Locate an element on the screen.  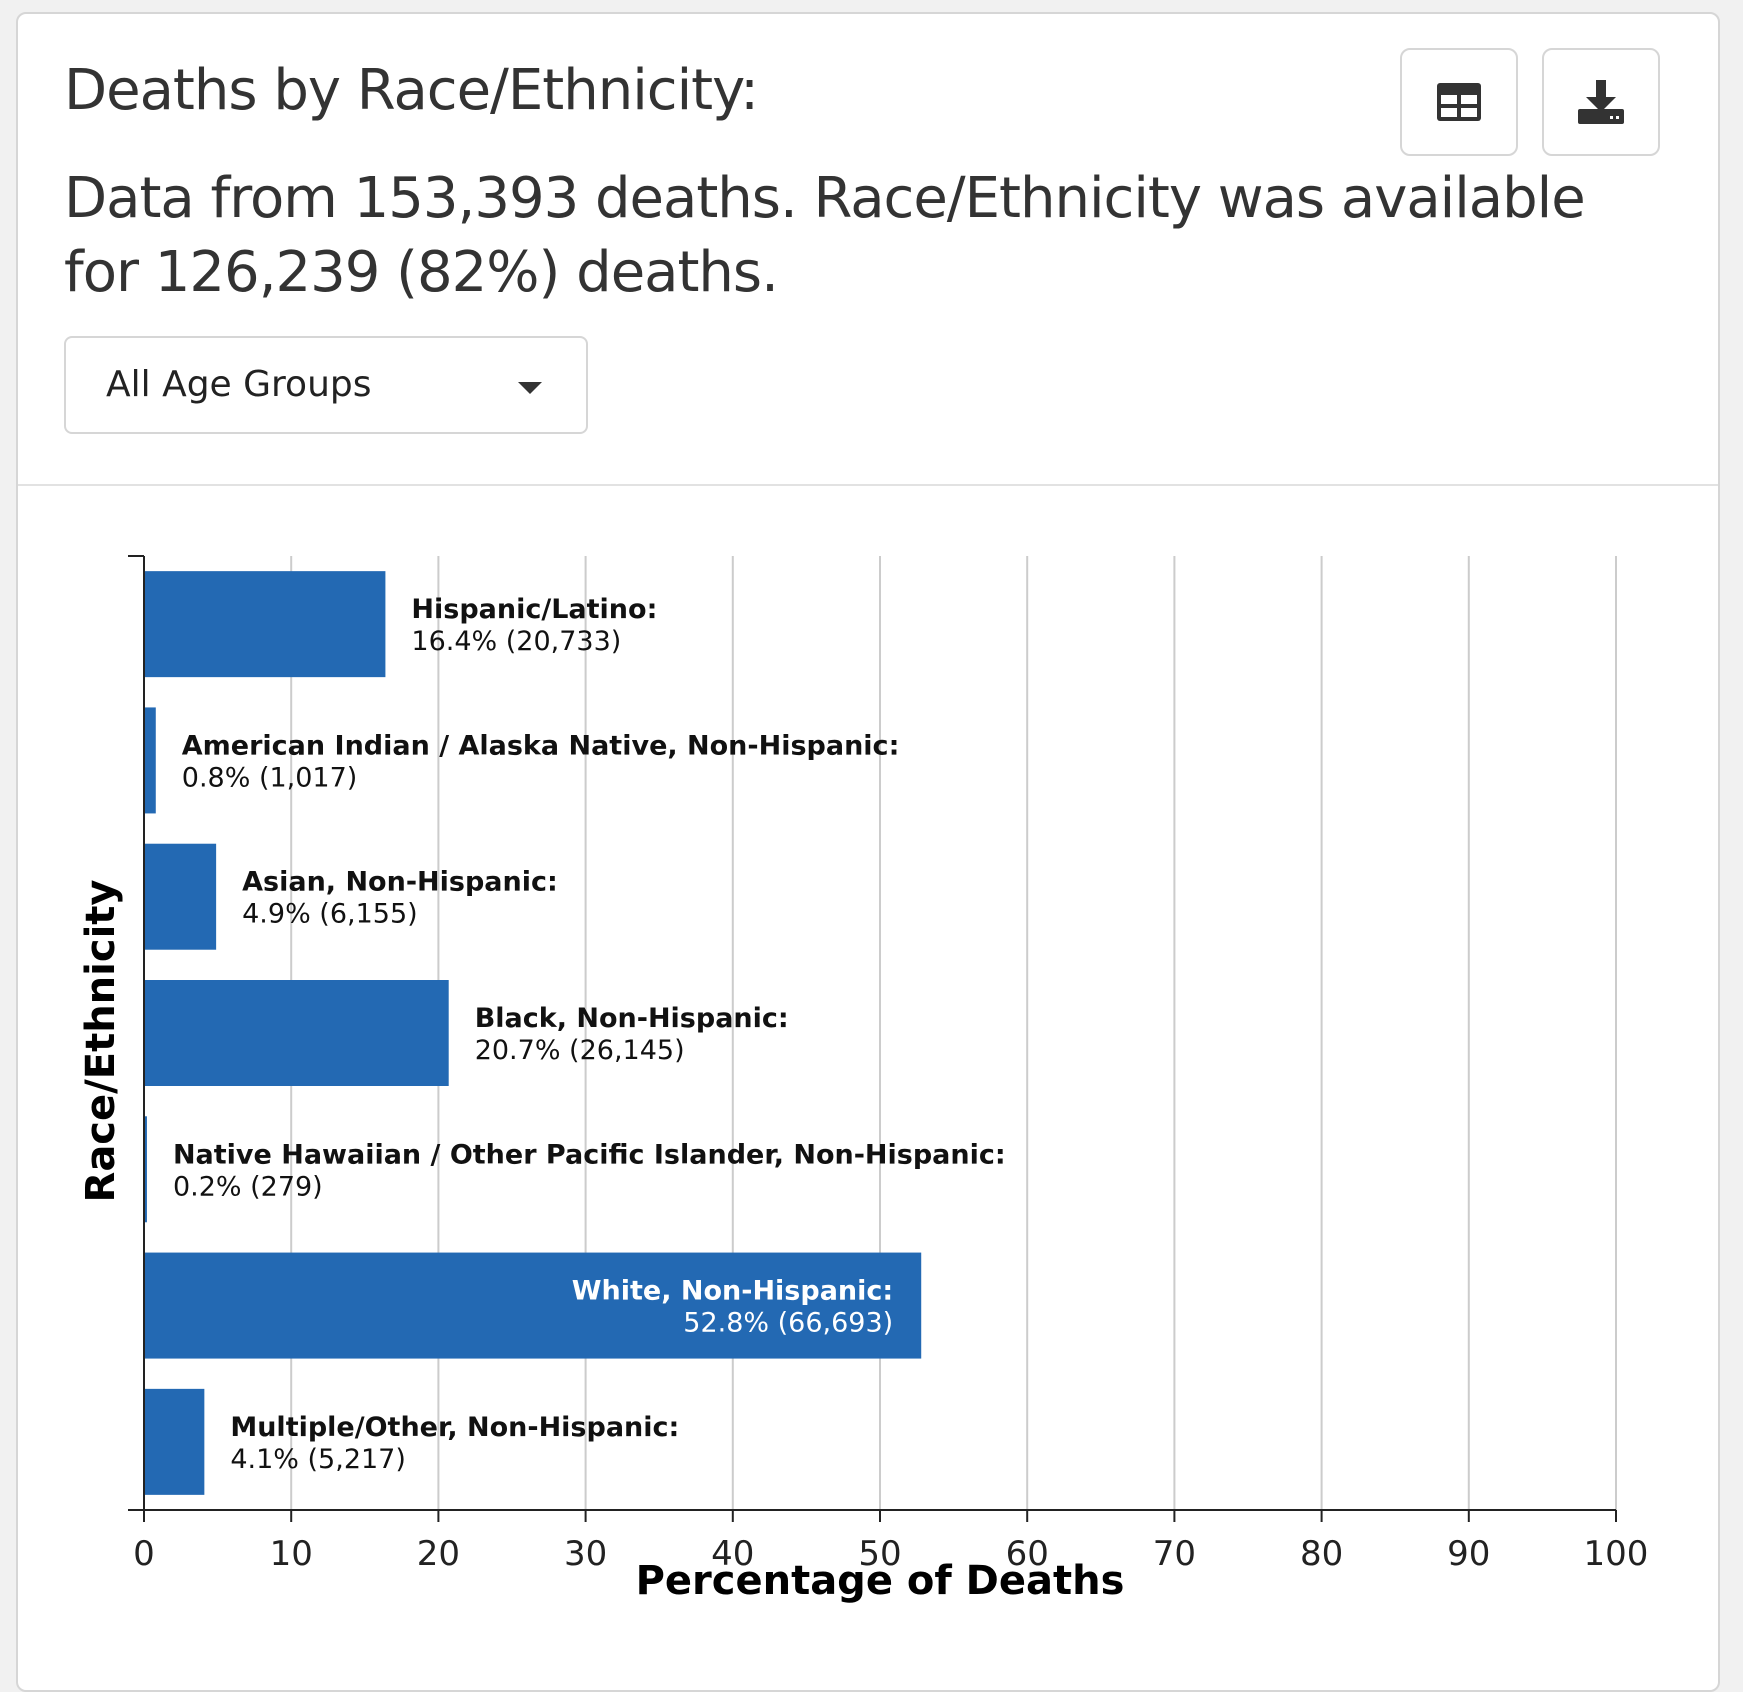
divider is located at coordinates (868, 485).